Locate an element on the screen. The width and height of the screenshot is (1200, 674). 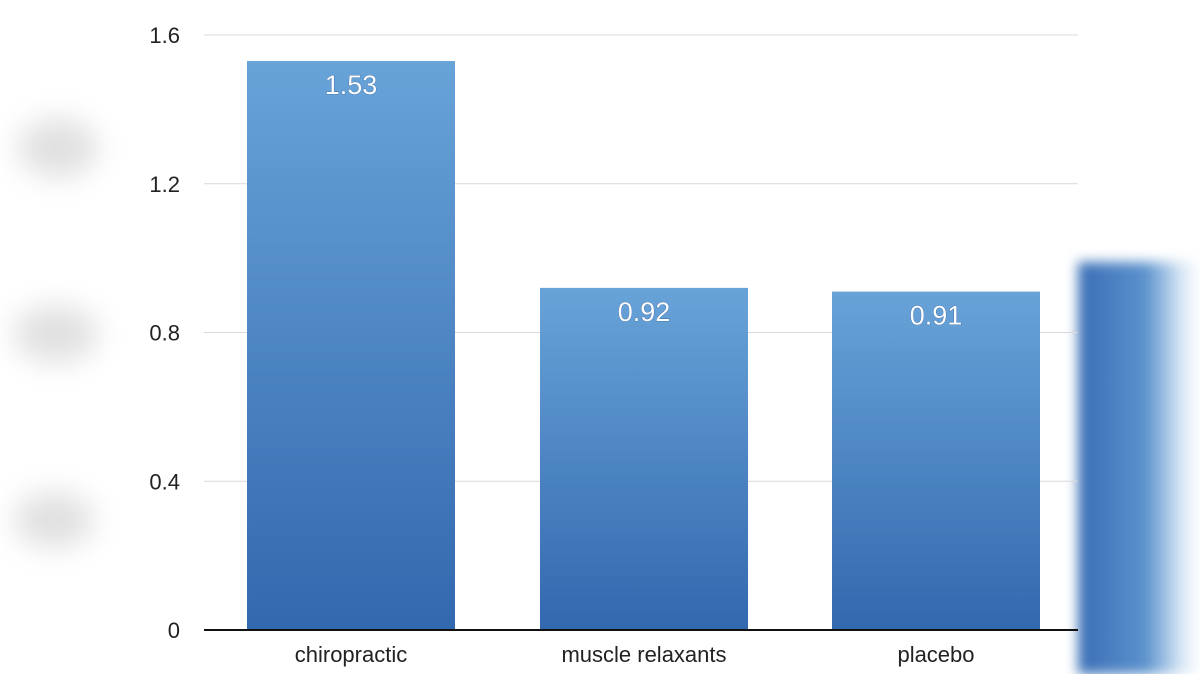
data-label: 0.91 is located at coordinates (936, 316).